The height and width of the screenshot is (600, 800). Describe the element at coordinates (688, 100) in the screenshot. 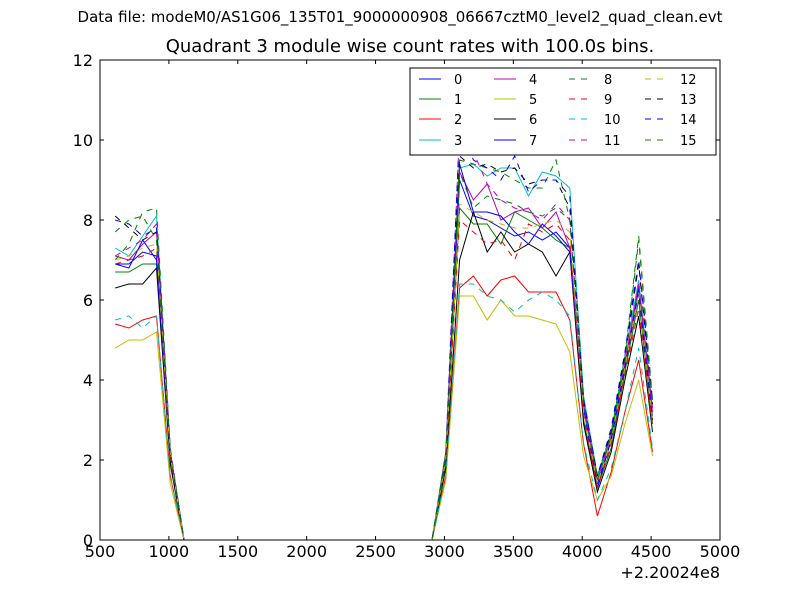

I see `legend-label-13: 13` at that location.